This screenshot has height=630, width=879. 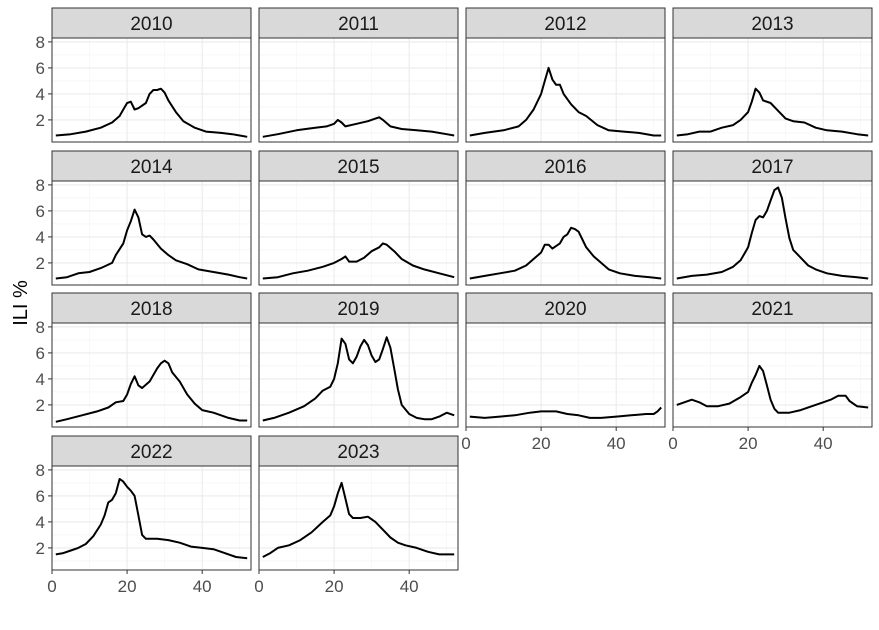 I want to click on series-line-2022, so click(x=151, y=519).